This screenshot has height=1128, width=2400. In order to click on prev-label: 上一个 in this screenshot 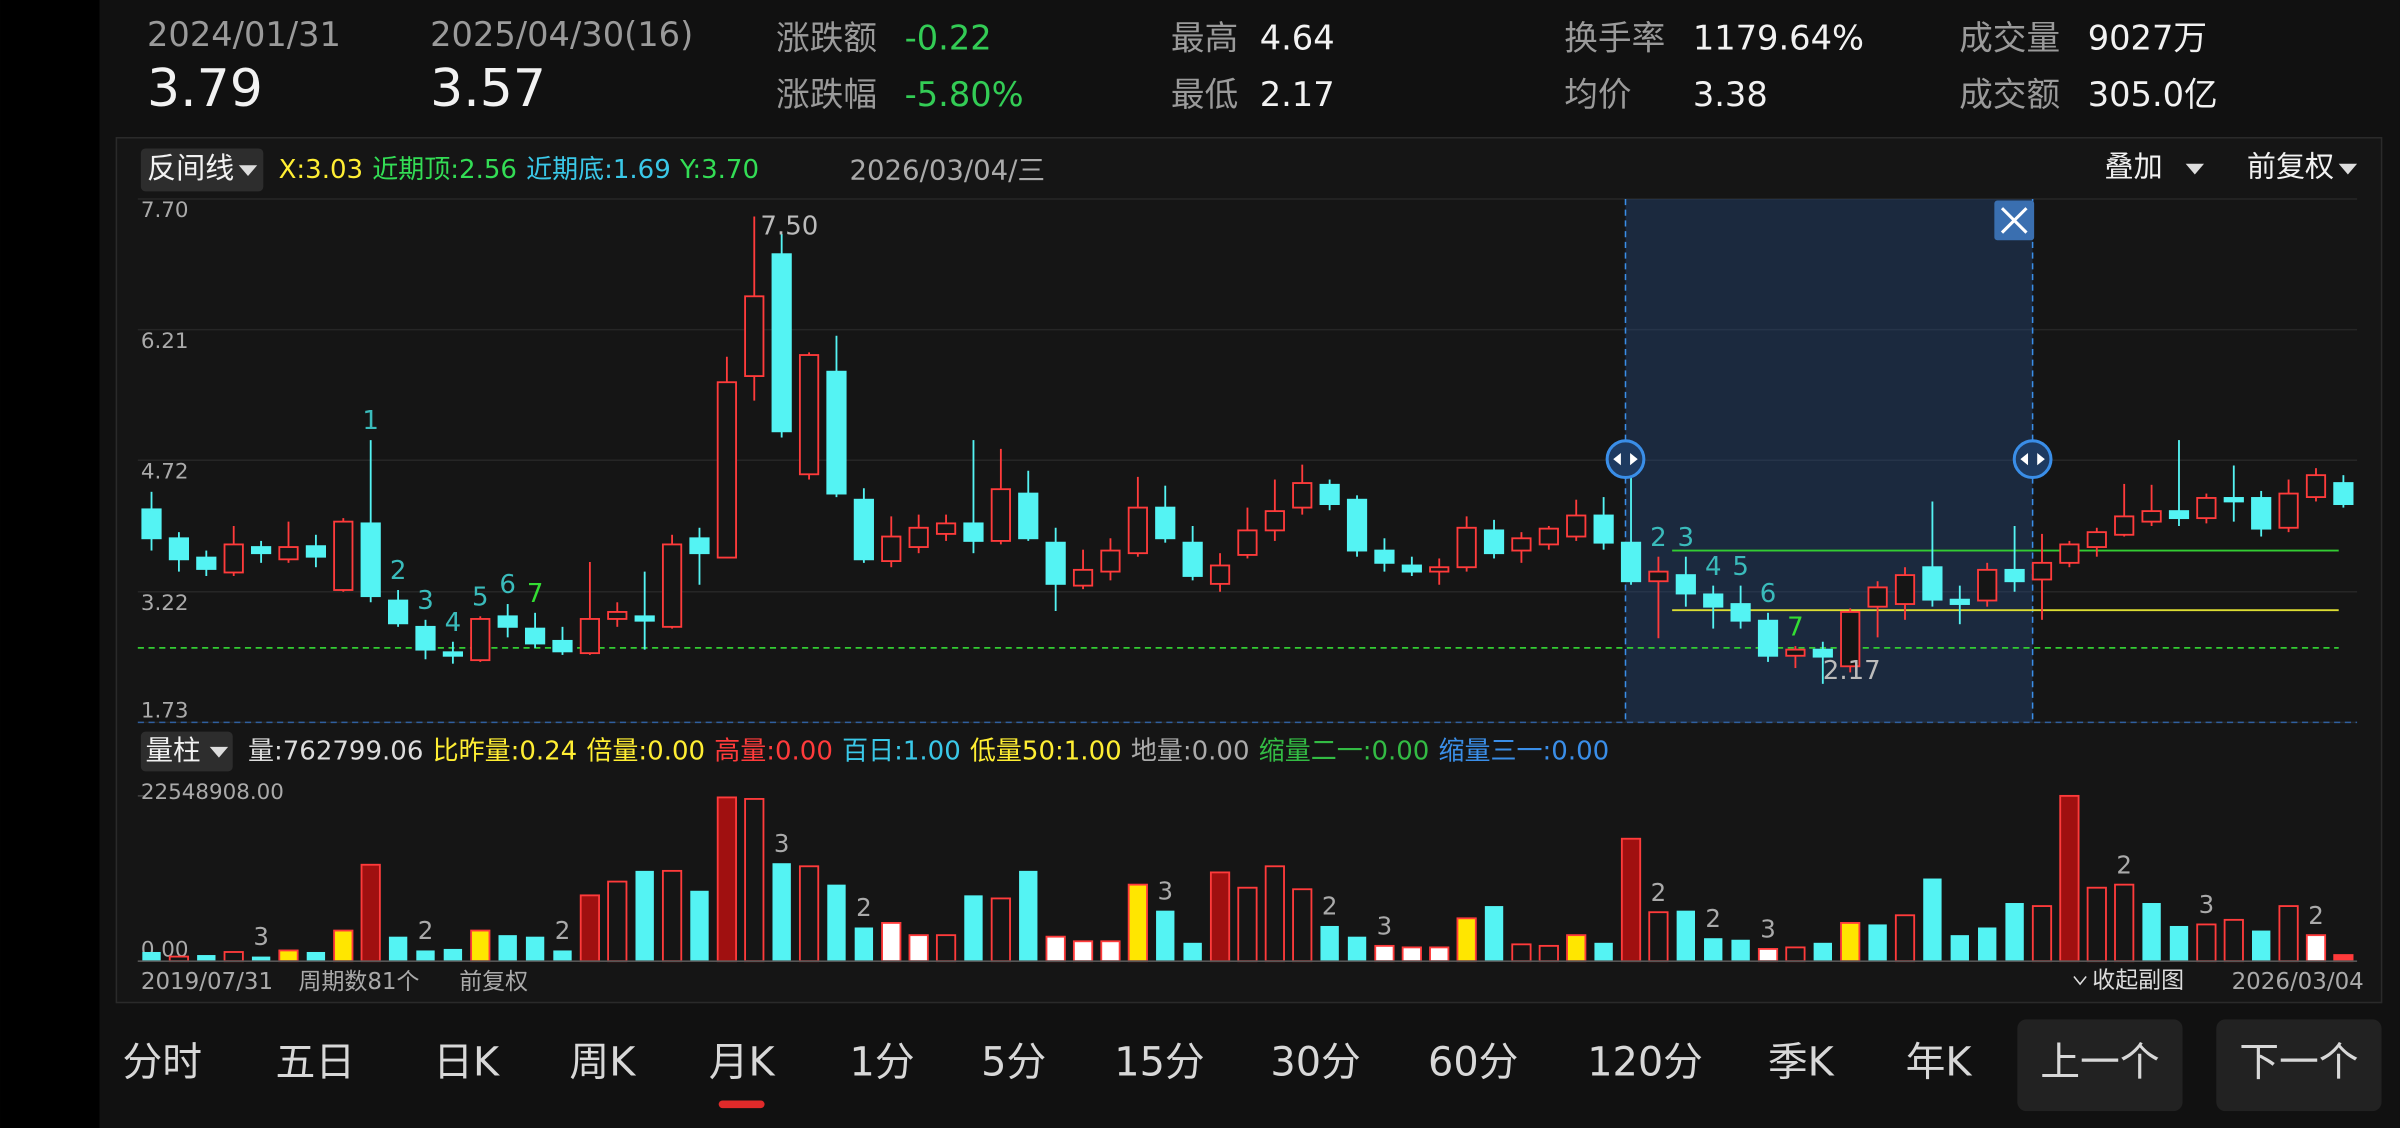, I will do `click(2099, 1063)`.